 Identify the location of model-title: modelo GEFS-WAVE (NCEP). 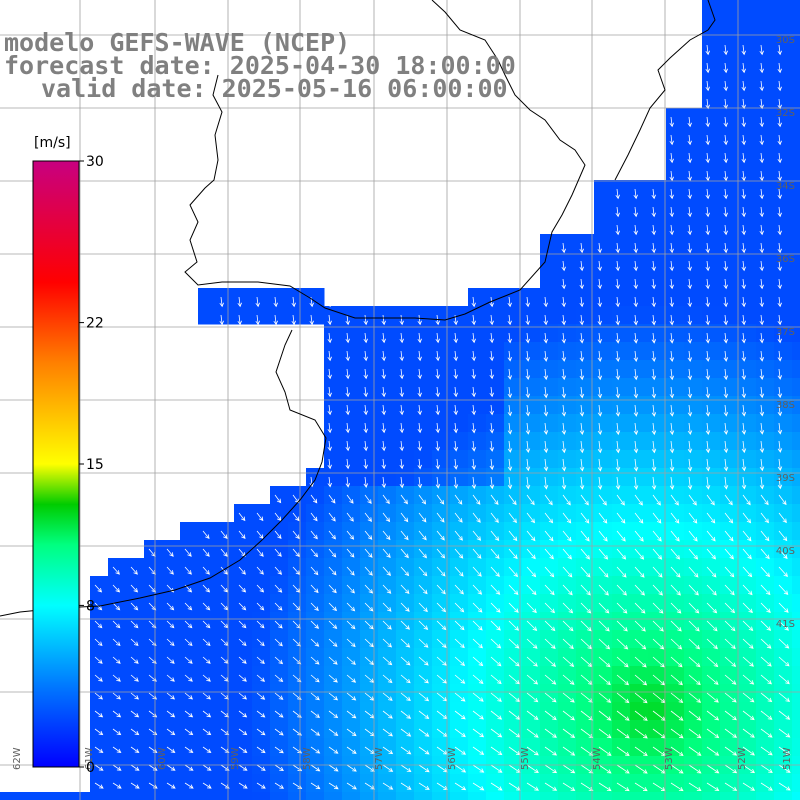
(177, 42).